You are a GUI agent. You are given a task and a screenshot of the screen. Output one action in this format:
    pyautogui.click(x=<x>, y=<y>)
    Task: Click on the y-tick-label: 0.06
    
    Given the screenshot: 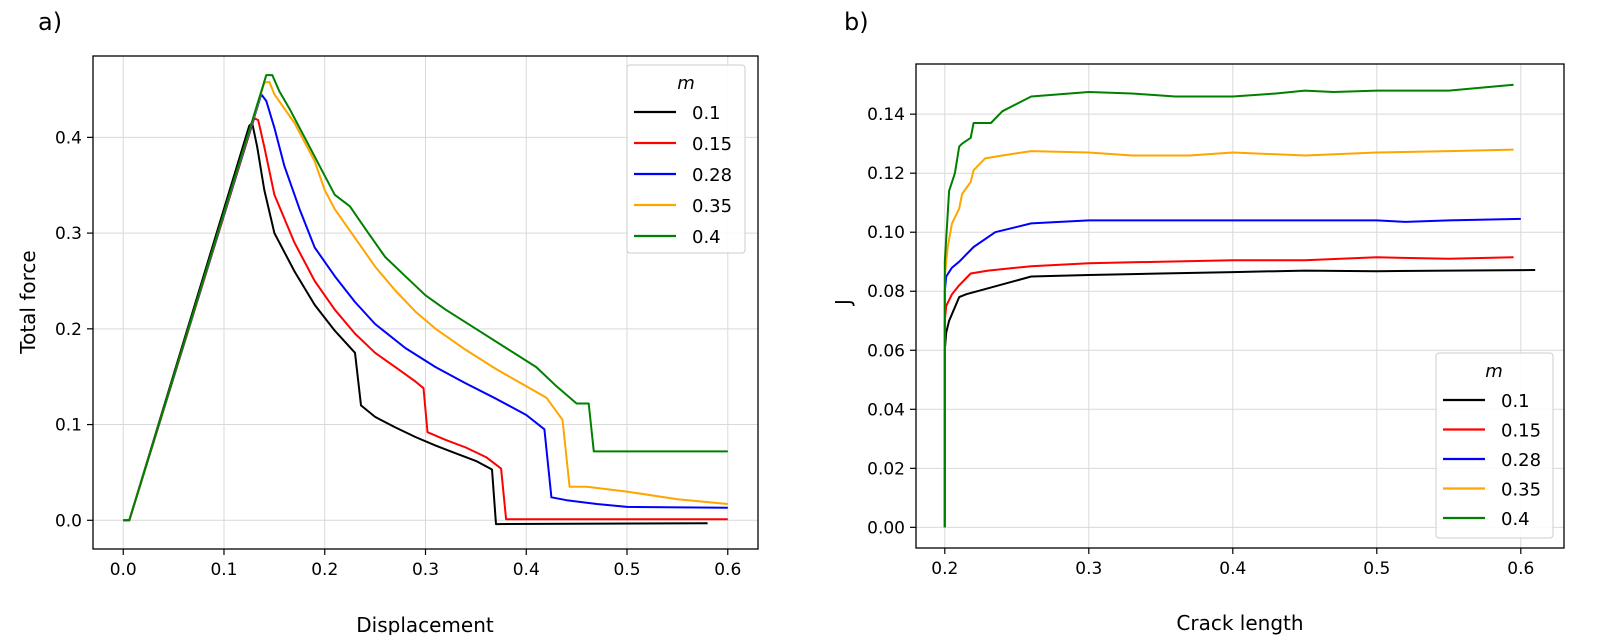 What is the action you would take?
    pyautogui.click(x=886, y=351)
    